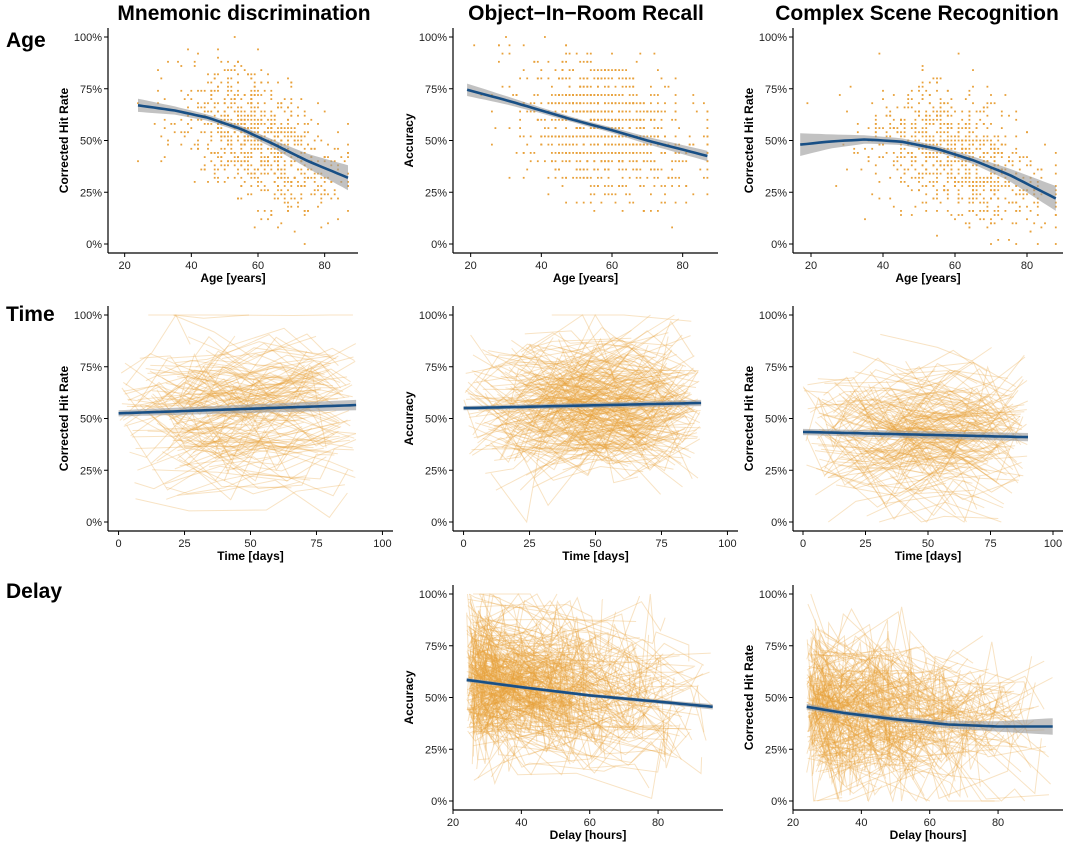 The width and height of the screenshot is (1084, 844). What do you see at coordinates (776, 193) in the screenshot?
I see `y-tick-label: 25%` at bounding box center [776, 193].